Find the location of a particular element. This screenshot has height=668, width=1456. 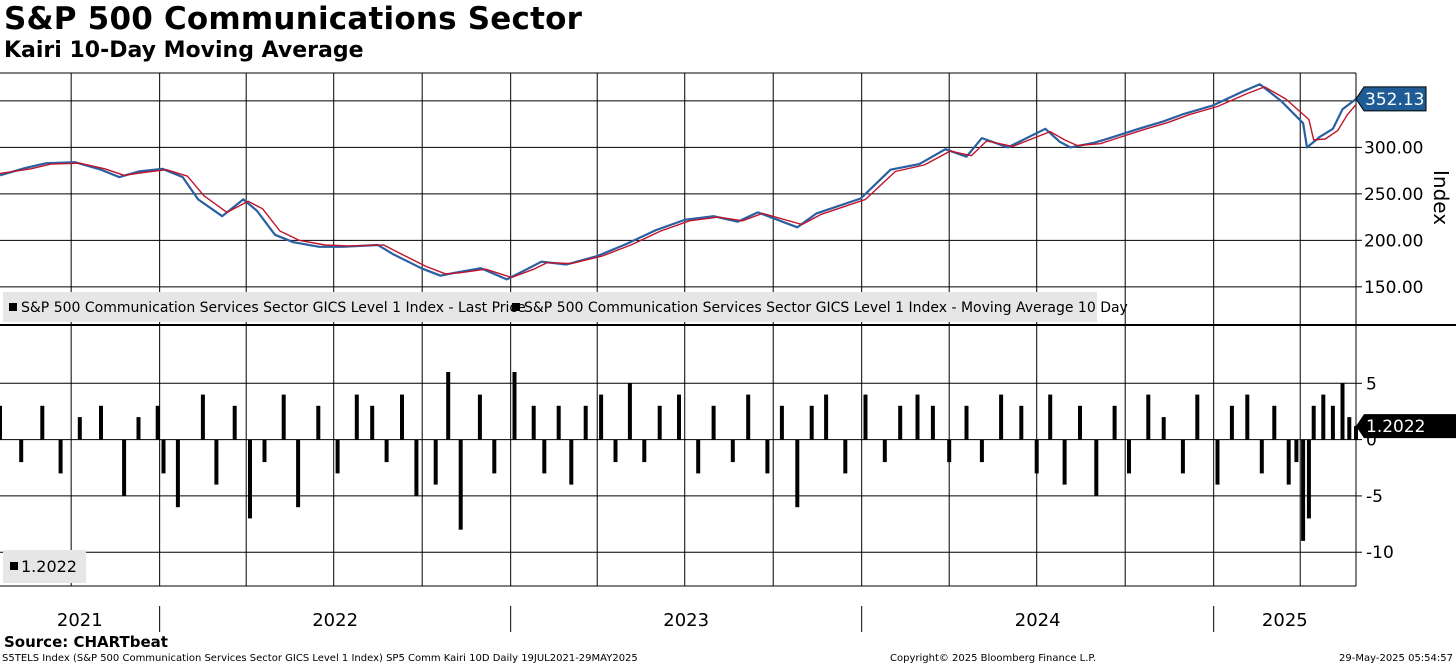

x-axis: 2021 2022 2023 2024 2025 is located at coordinates (682, 619).